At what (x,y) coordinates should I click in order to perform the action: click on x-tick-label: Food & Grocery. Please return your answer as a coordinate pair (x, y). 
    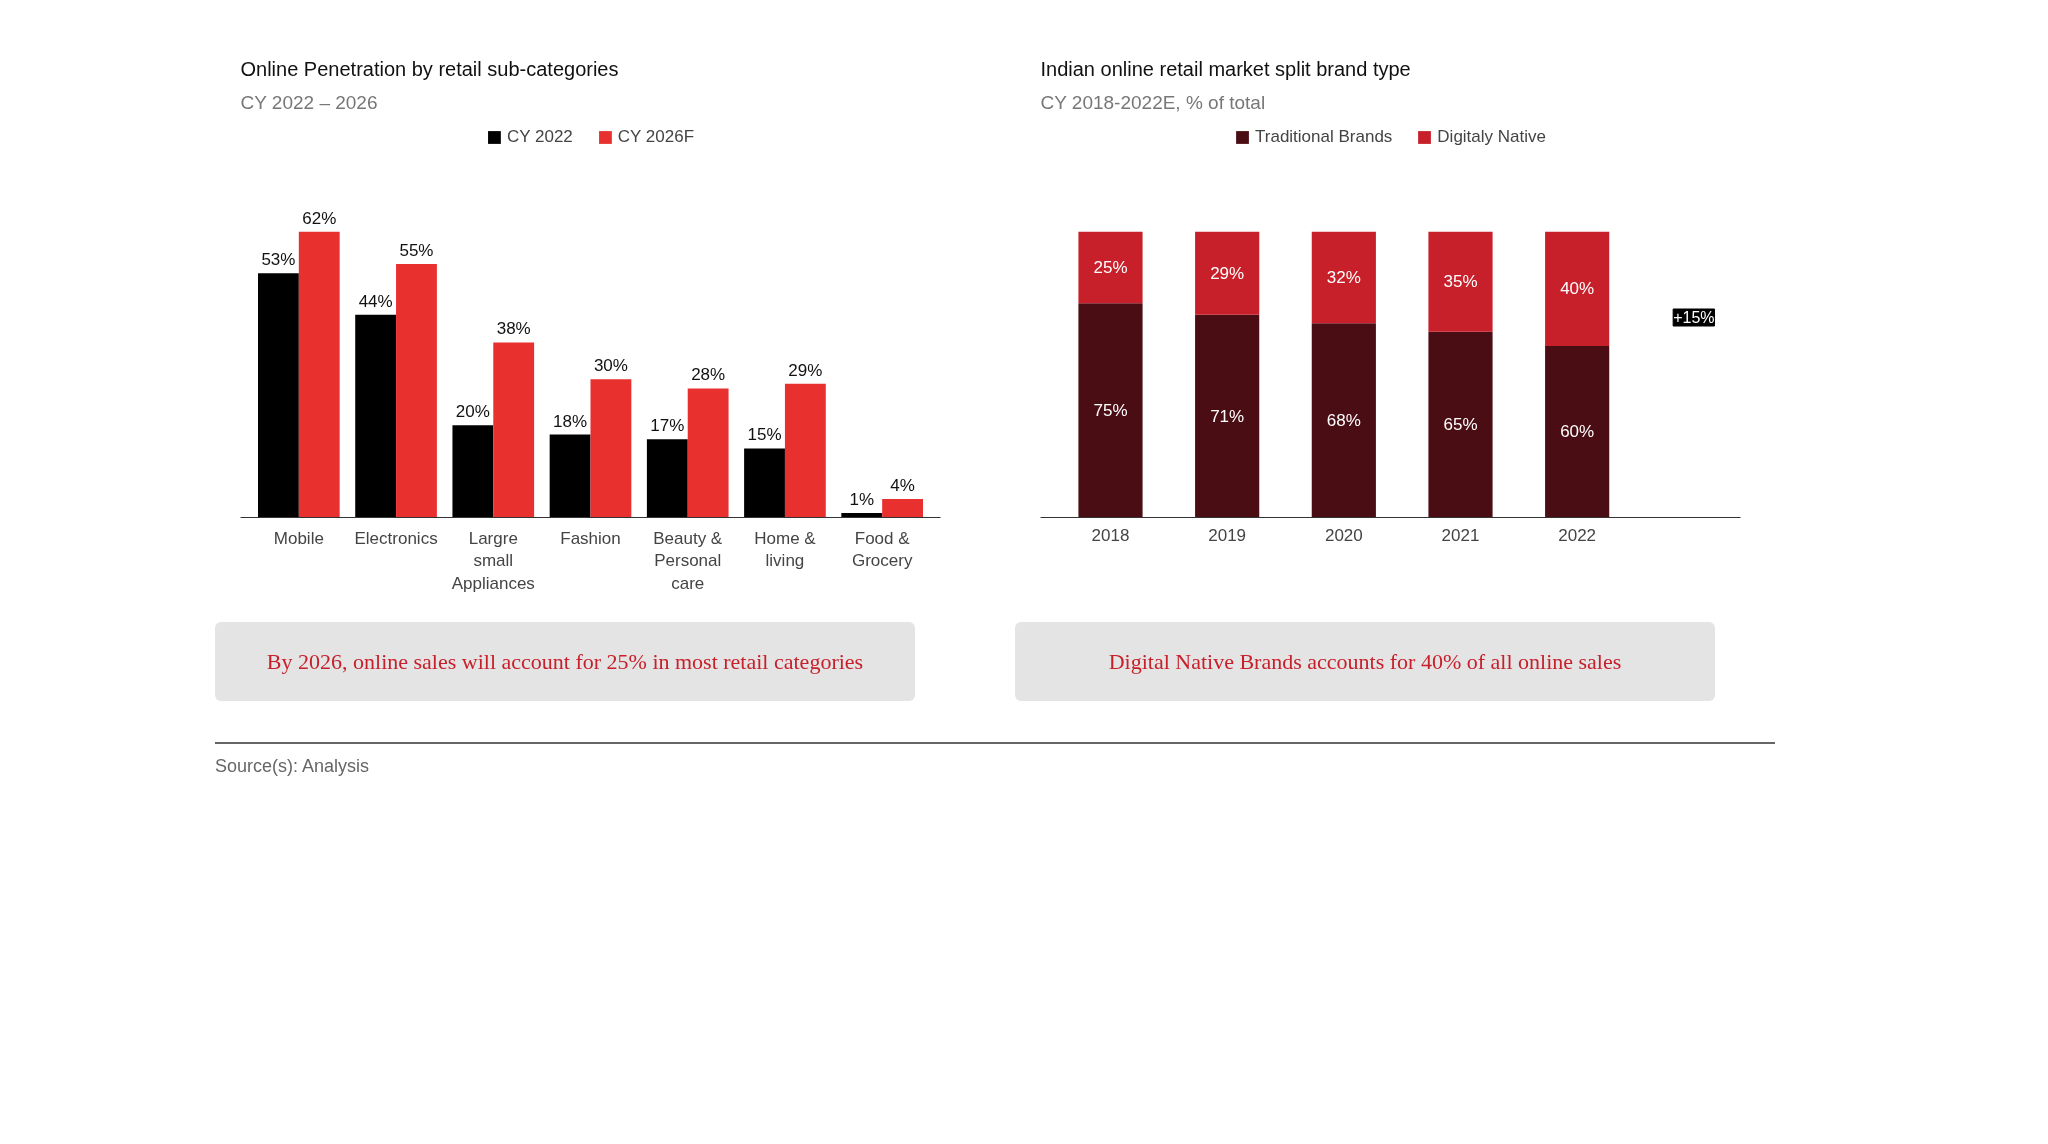
    Looking at the image, I should click on (882, 549).